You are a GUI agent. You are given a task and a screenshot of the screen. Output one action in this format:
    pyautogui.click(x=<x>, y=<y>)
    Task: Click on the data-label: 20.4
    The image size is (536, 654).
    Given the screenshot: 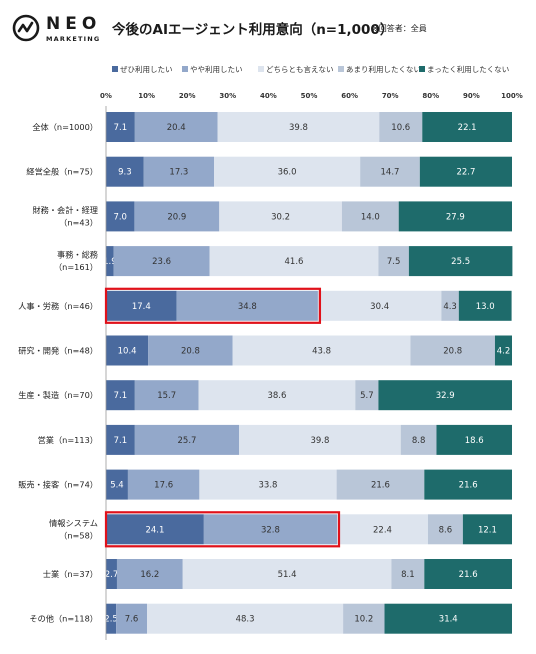 What is the action you would take?
    pyautogui.click(x=176, y=128)
    